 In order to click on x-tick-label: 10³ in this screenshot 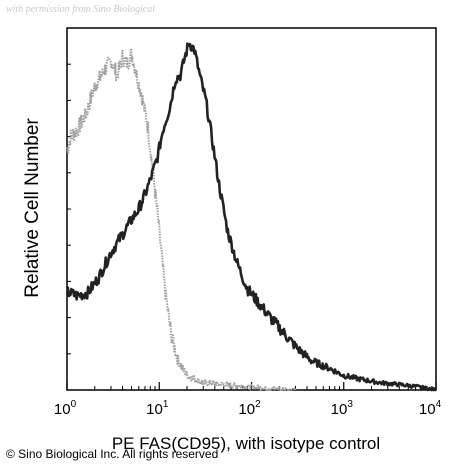, I will do `click(342, 408)`.